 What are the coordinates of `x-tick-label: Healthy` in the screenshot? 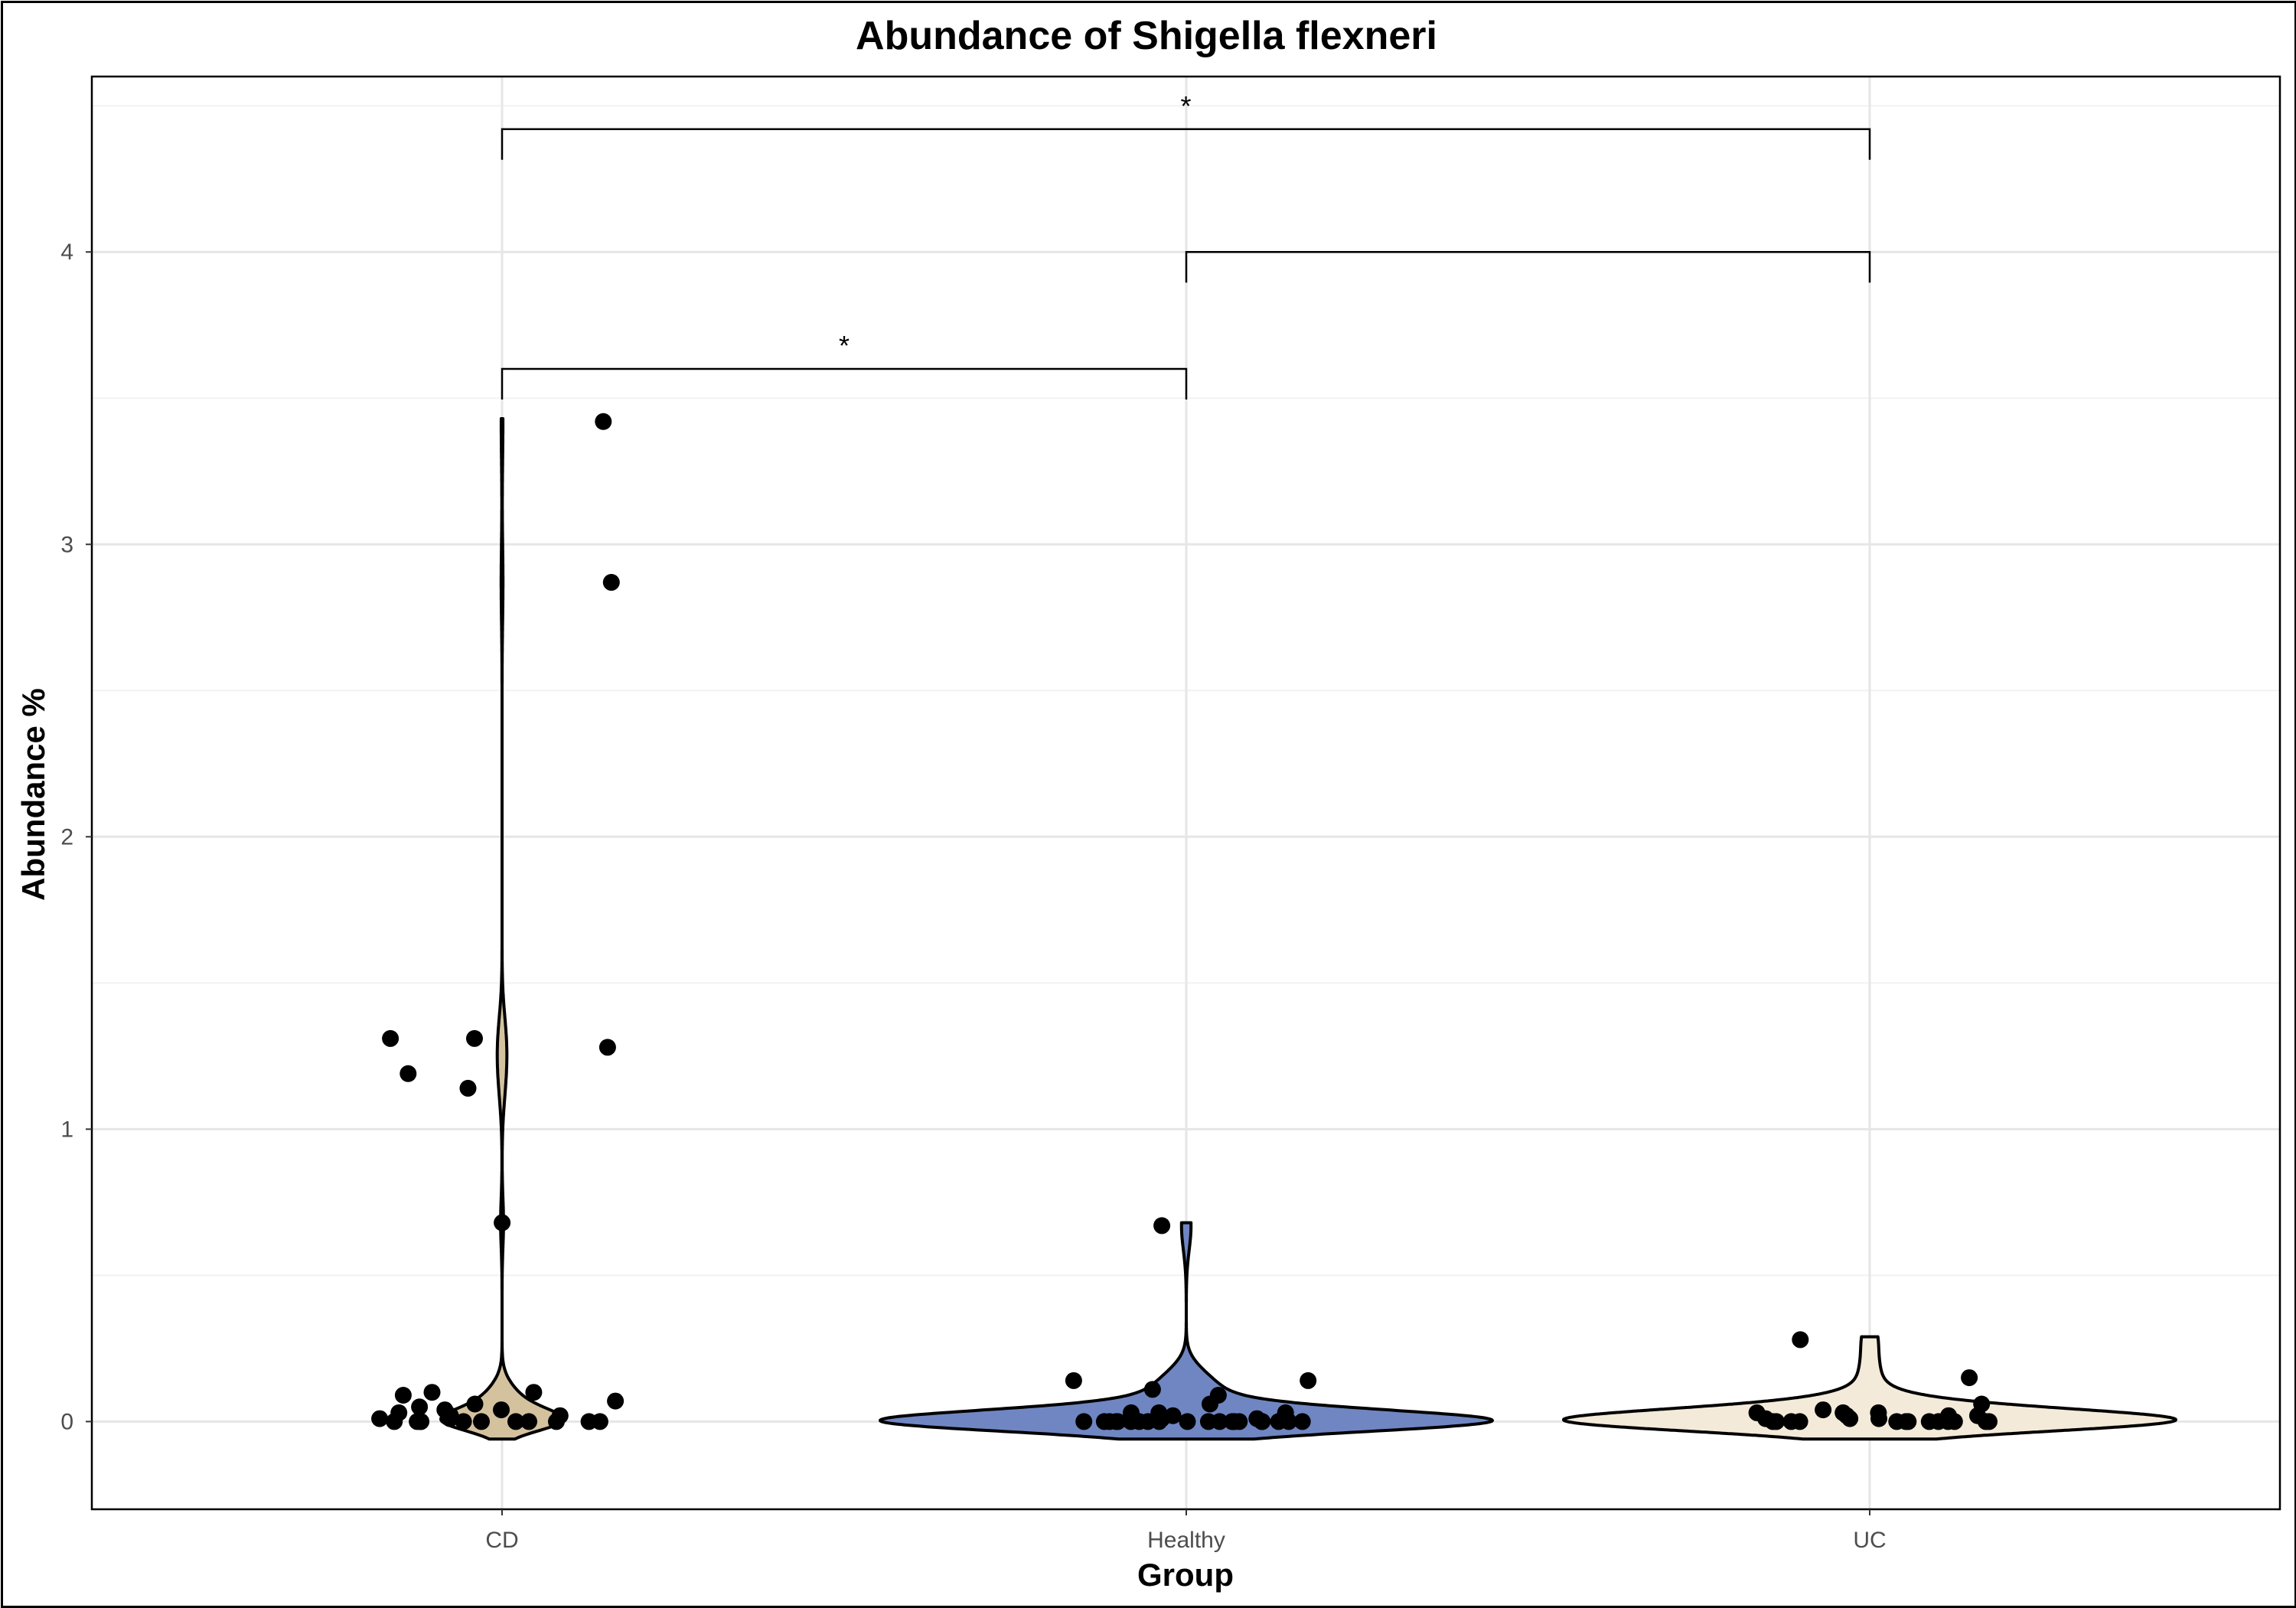 It's located at (1186, 1540).